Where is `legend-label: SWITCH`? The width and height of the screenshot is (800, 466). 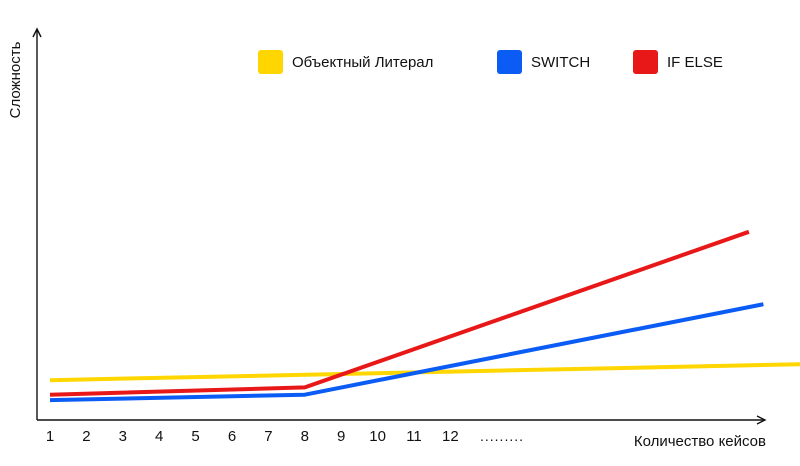
legend-label: SWITCH is located at coordinates (560, 62).